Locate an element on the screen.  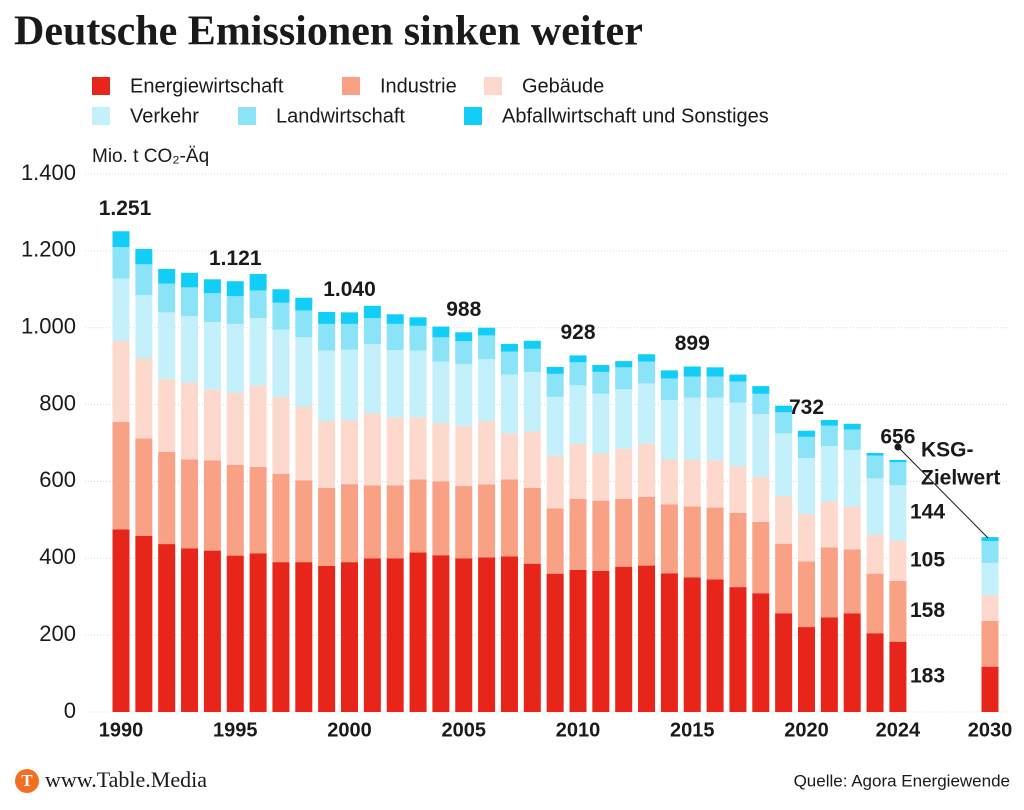
x-tick-label: 1995 is located at coordinates (235, 730).